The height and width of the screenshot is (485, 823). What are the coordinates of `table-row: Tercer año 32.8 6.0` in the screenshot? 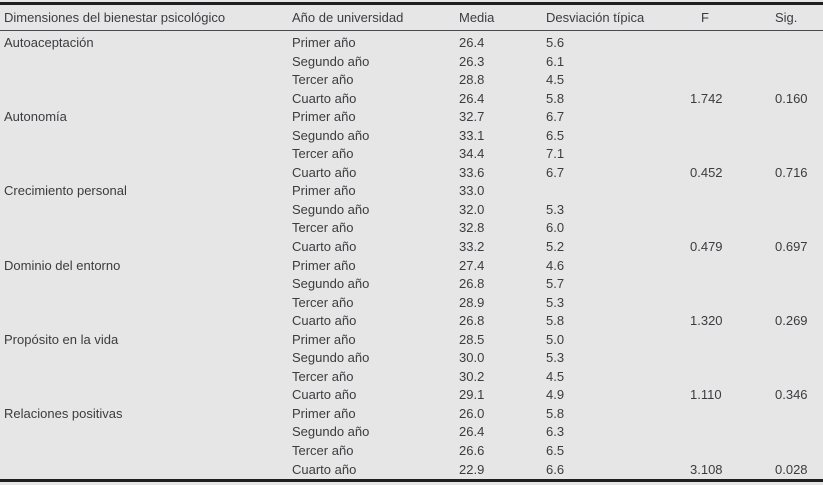 It's located at (411, 228).